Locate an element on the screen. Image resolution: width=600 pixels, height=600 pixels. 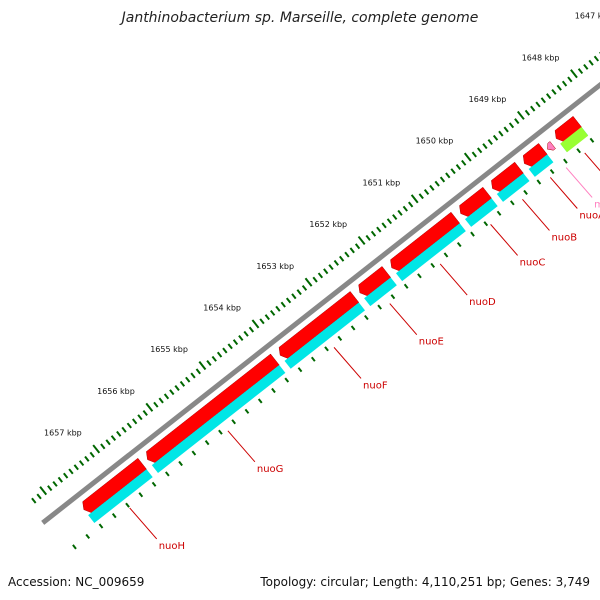
gene-track-nuoB is located at coordinates (513, 187).